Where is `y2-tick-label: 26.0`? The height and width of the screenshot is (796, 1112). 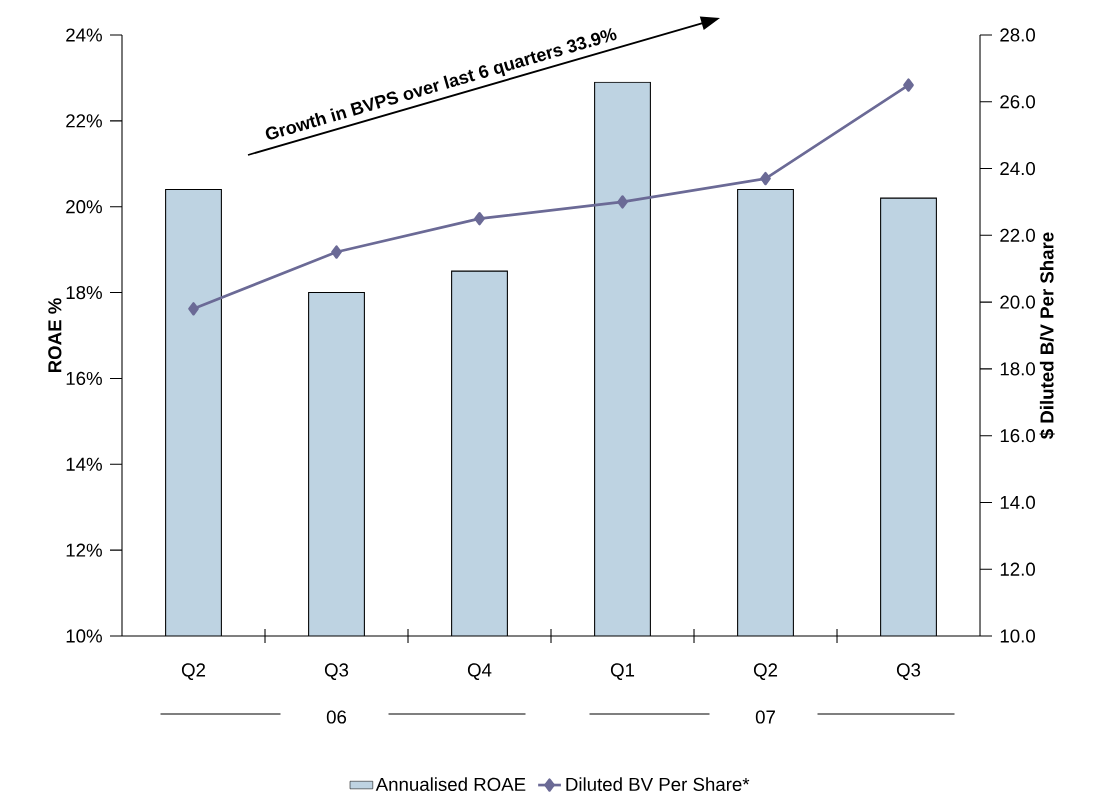 y2-tick-label: 26.0 is located at coordinates (1017, 102).